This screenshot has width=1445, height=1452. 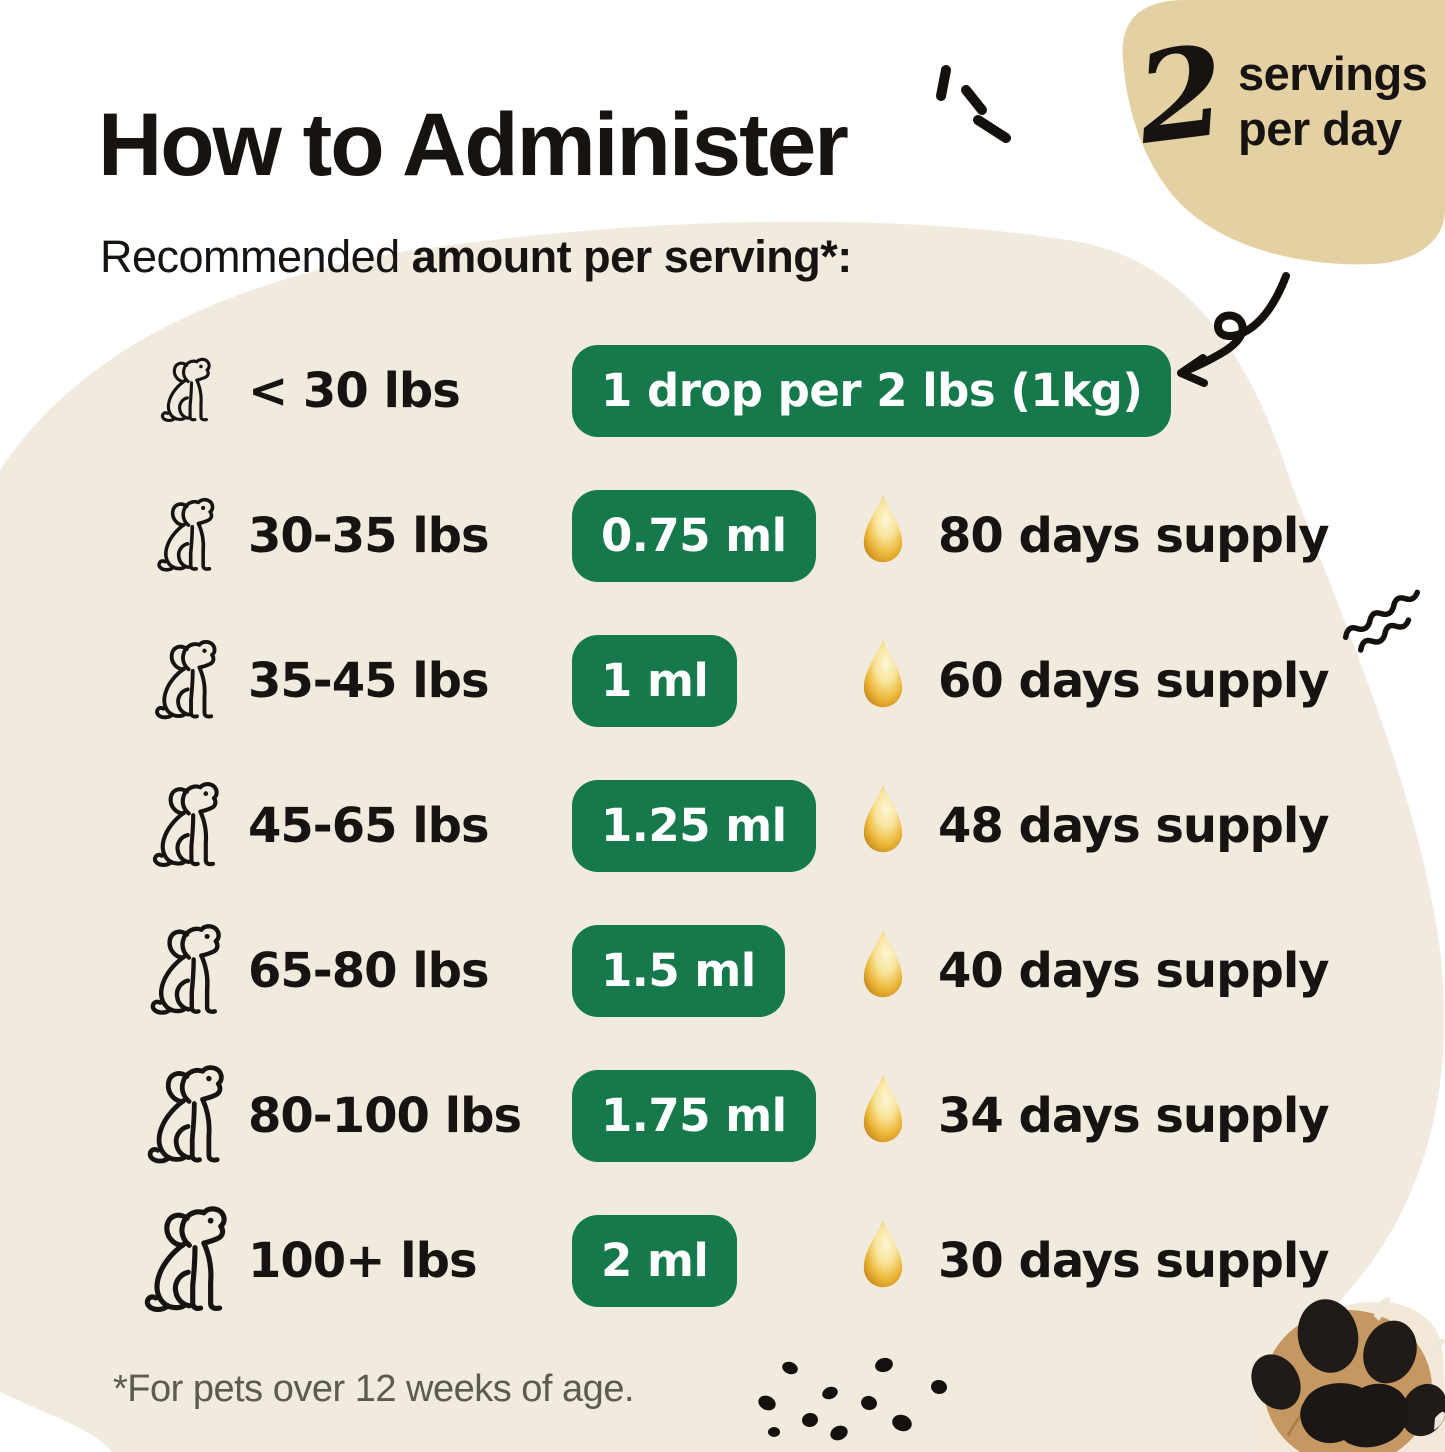 I want to click on dosage-row: 30-35 lbs 0.75 ml 80 days supply, so click(x=770, y=535).